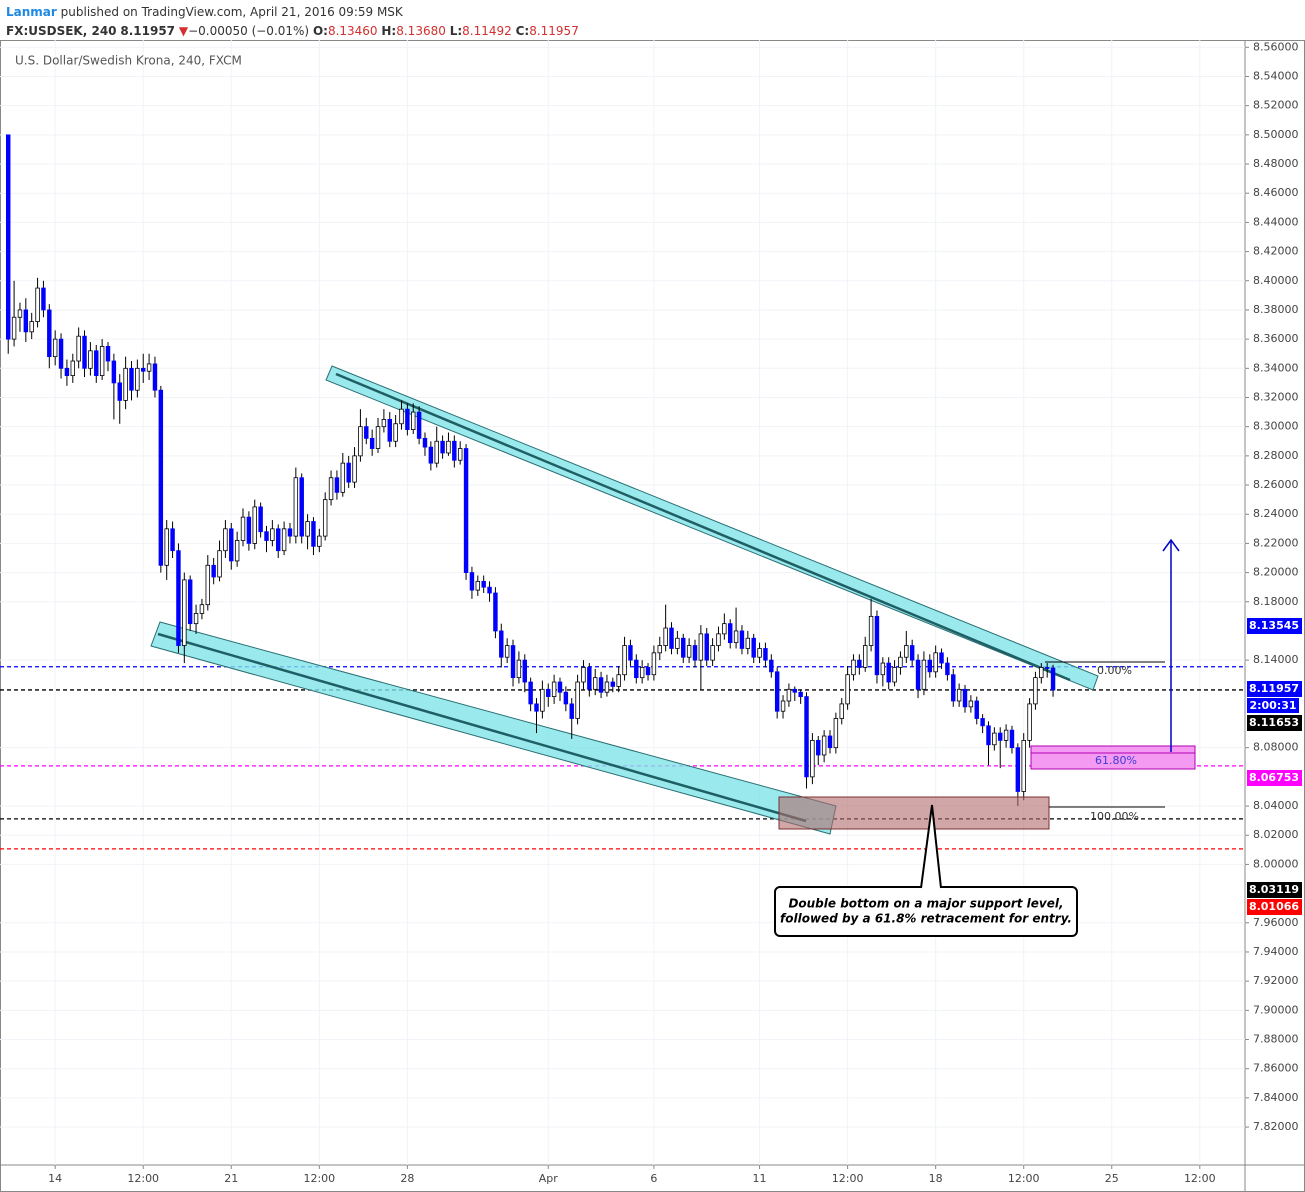  I want to click on price-label: 8.03119, so click(1274, 889).